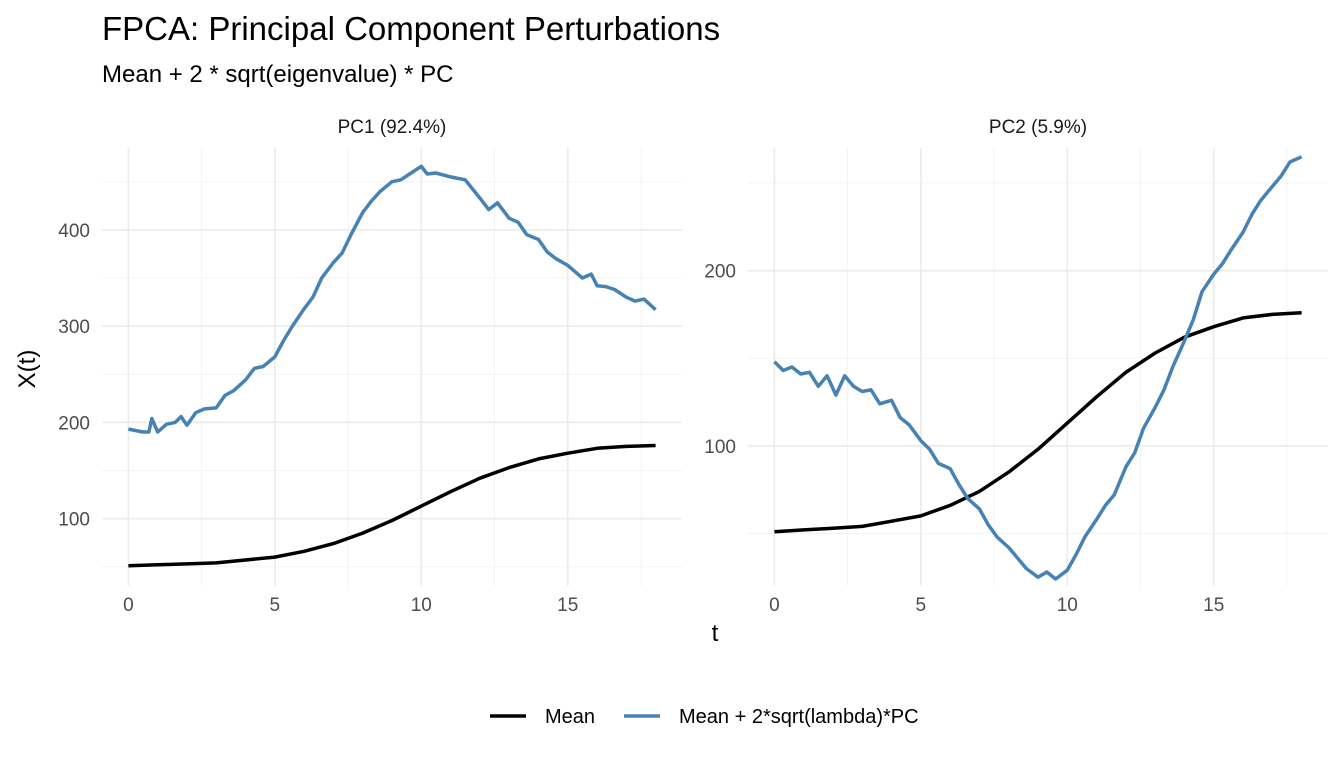  What do you see at coordinates (715, 633) in the screenshot?
I see `x-axis-label: t` at bounding box center [715, 633].